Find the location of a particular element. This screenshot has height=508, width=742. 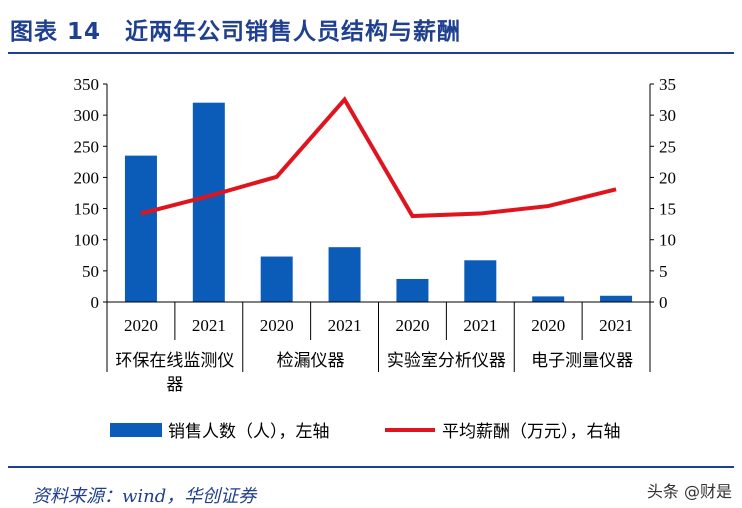

legend-line-label: 平均薪酬（万元），右轴 is located at coordinates (531, 431).